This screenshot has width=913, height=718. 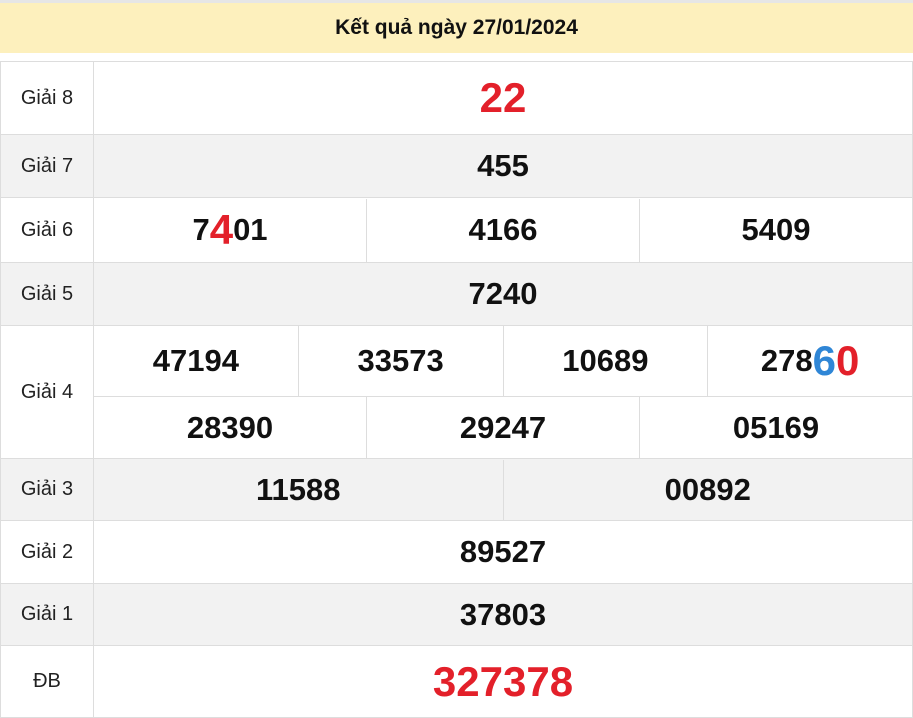 I want to click on number-digits: 37803, so click(x=503, y=614).